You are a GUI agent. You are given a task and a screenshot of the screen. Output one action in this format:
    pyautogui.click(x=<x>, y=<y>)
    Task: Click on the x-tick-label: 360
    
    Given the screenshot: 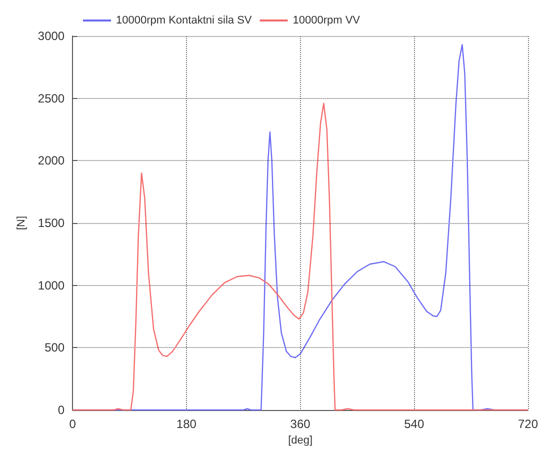 What is the action you would take?
    pyautogui.click(x=300, y=424)
    